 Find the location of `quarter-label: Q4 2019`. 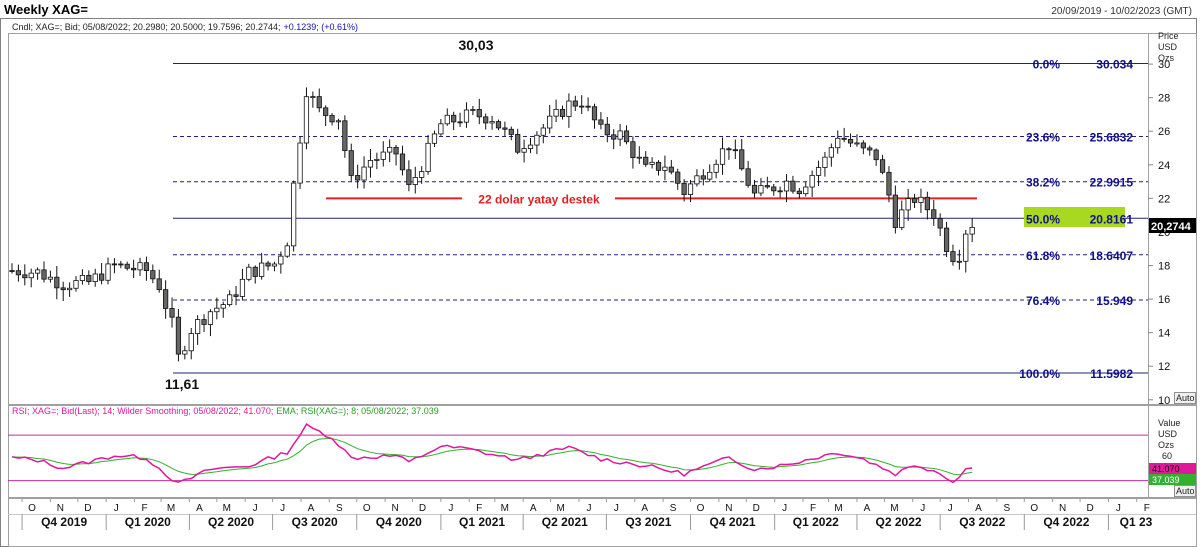

quarter-label: Q4 2019 is located at coordinates (64, 522).